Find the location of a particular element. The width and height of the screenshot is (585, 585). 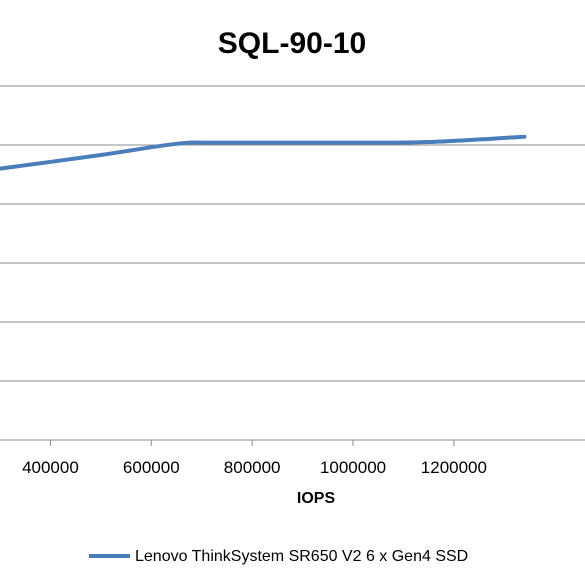

x-tick-label: 600000 is located at coordinates (151, 467).